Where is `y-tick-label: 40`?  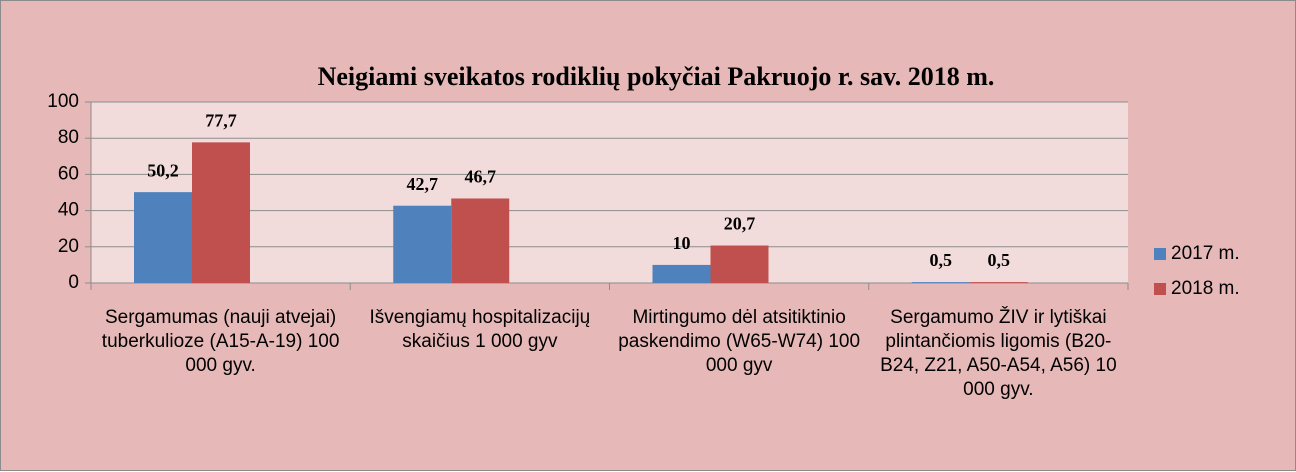
y-tick-label: 40 is located at coordinates (68, 210).